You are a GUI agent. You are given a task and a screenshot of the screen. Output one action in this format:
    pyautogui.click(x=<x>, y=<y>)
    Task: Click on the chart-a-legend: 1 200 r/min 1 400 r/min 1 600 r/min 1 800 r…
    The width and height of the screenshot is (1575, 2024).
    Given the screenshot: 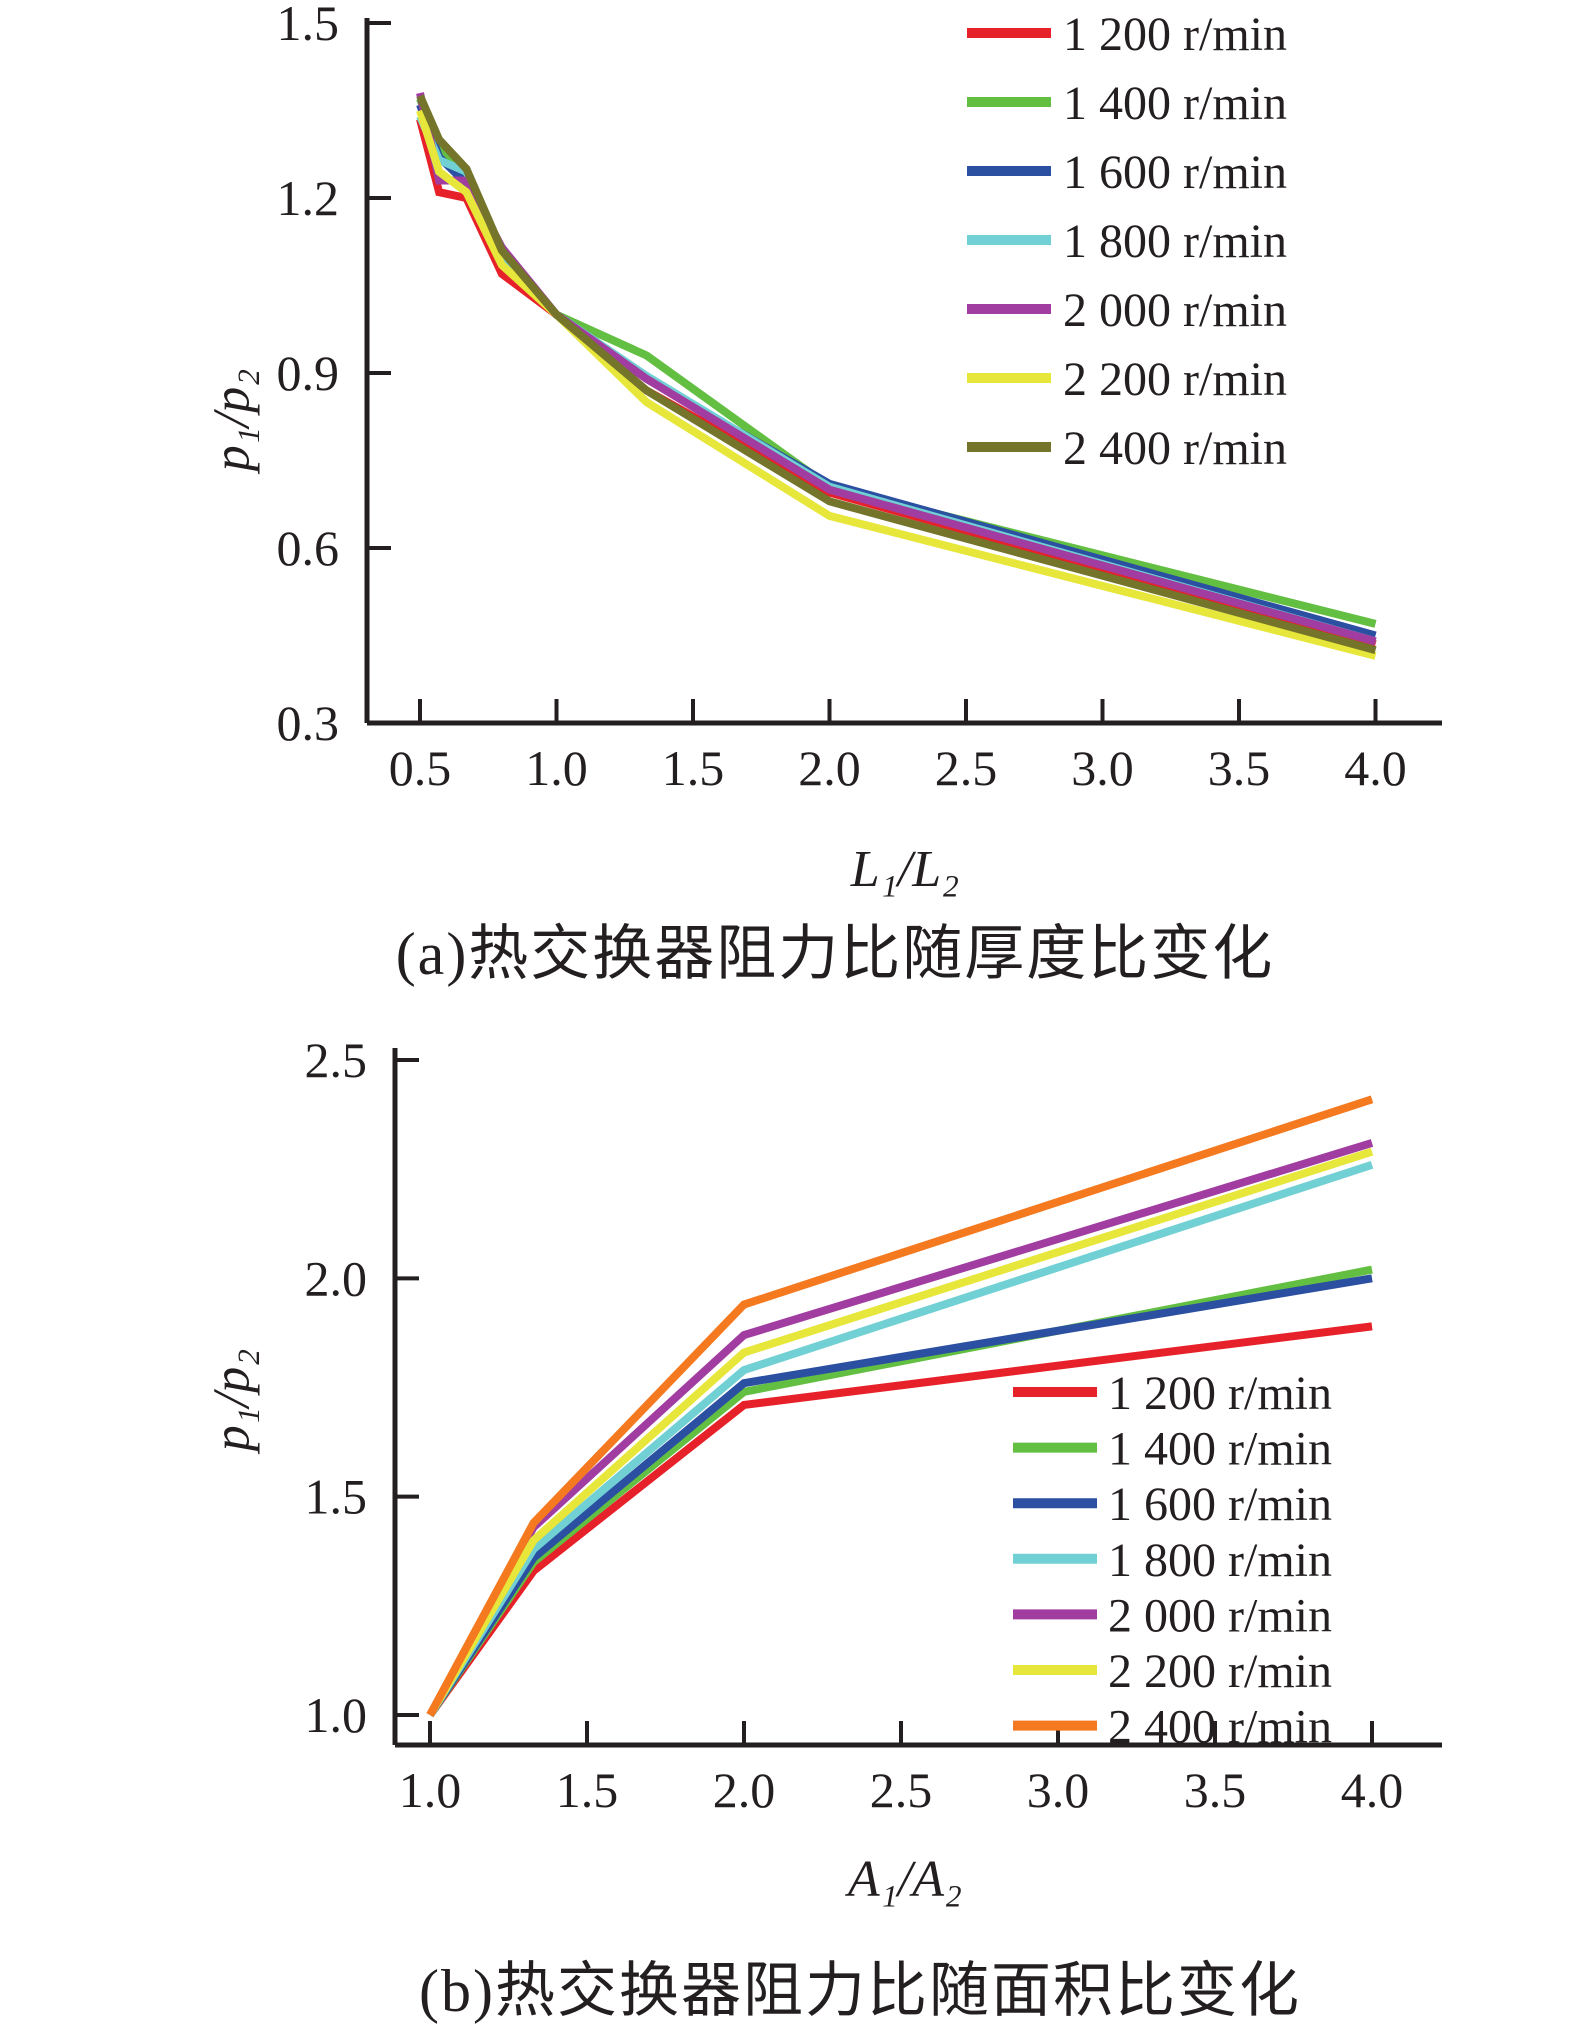 What is the action you would take?
    pyautogui.click(x=1127, y=241)
    